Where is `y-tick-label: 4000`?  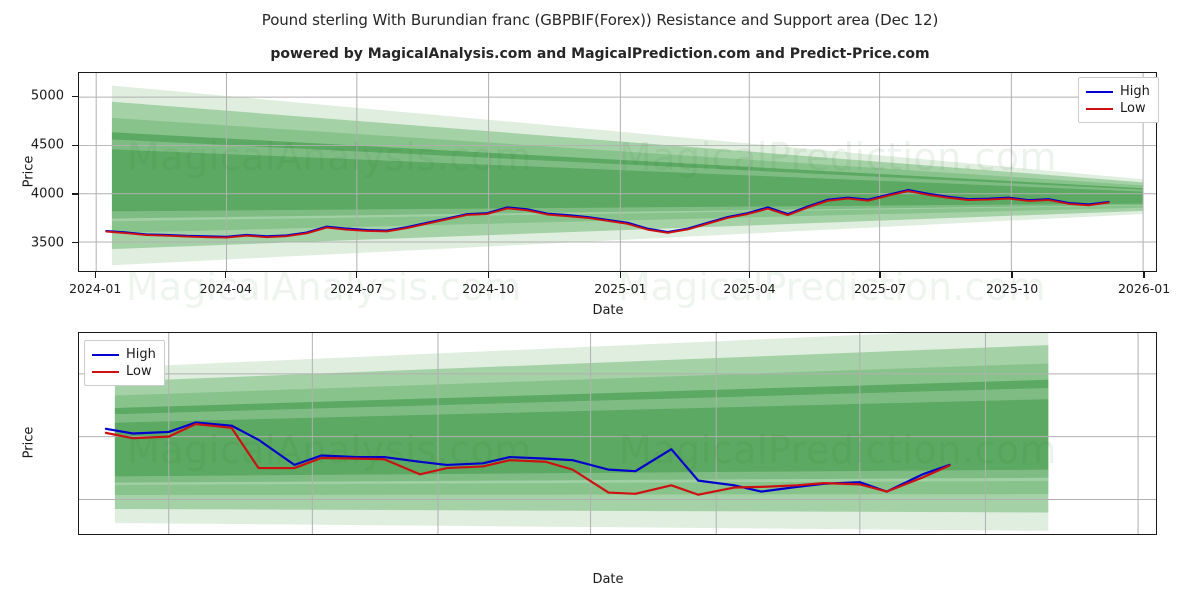 y-tick-label: 4000 is located at coordinates (47, 194).